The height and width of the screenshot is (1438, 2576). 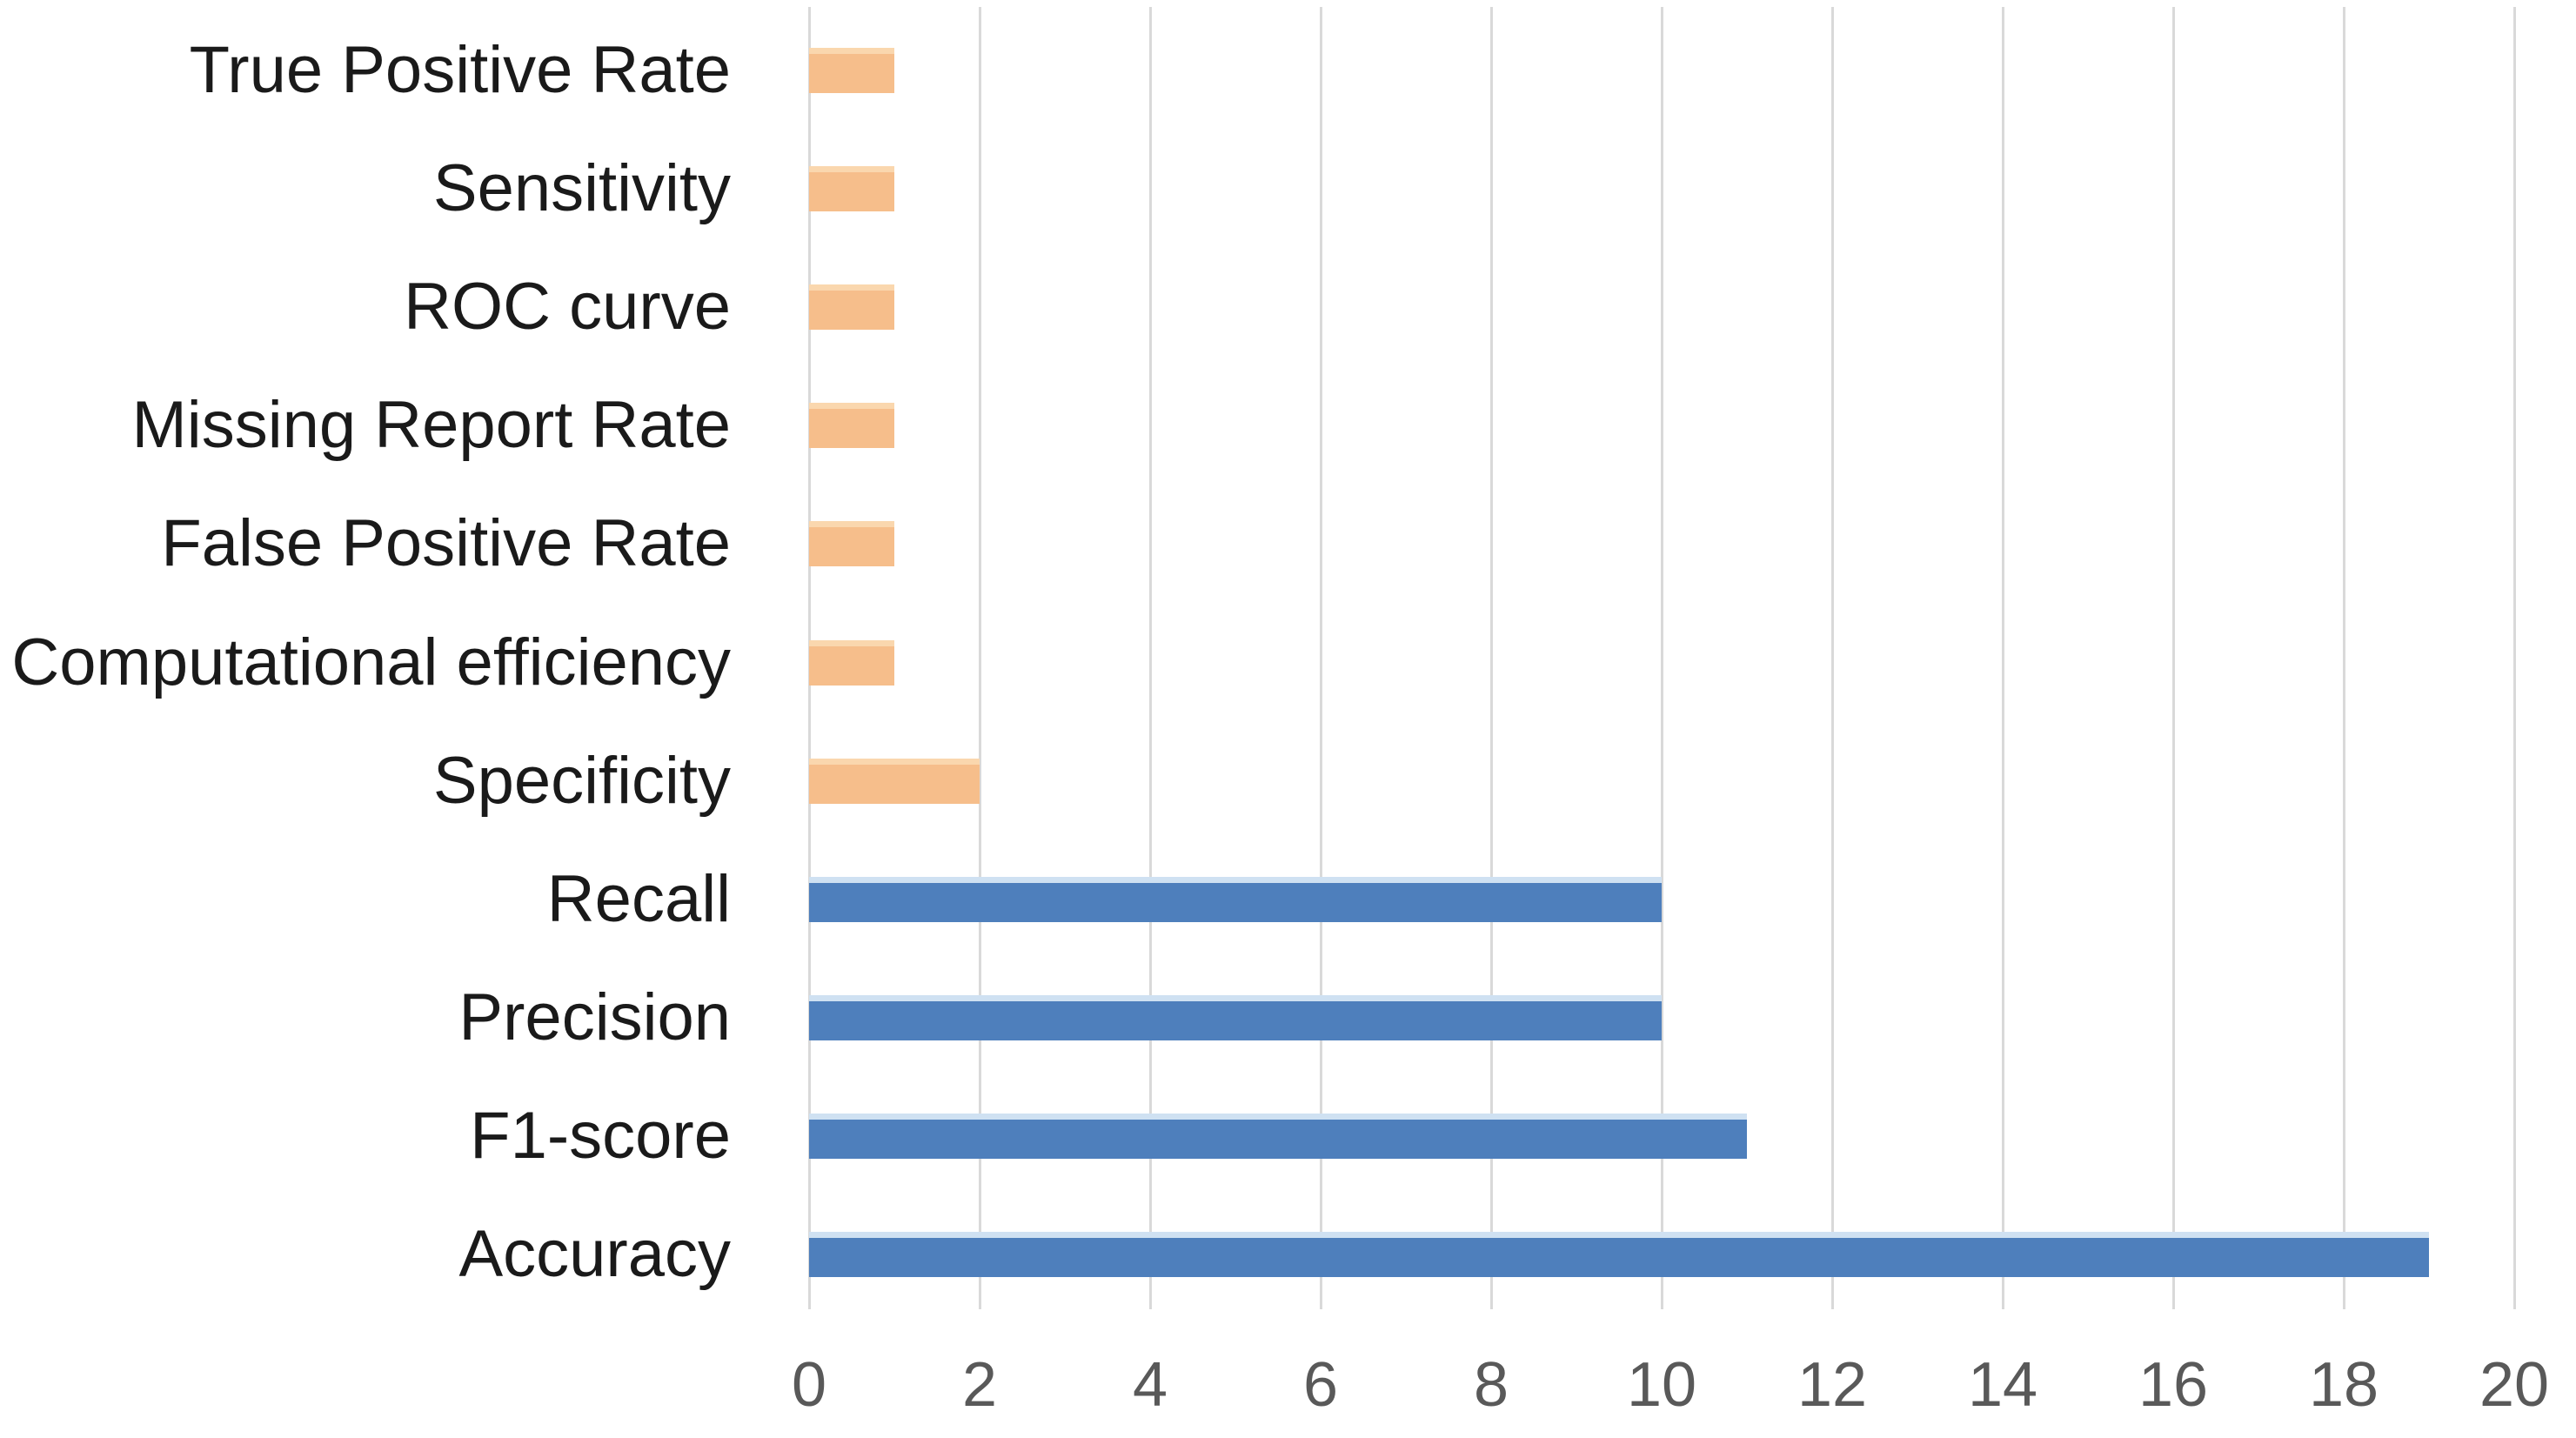 What do you see at coordinates (638, 898) in the screenshot?
I see `category-label: Recall` at bounding box center [638, 898].